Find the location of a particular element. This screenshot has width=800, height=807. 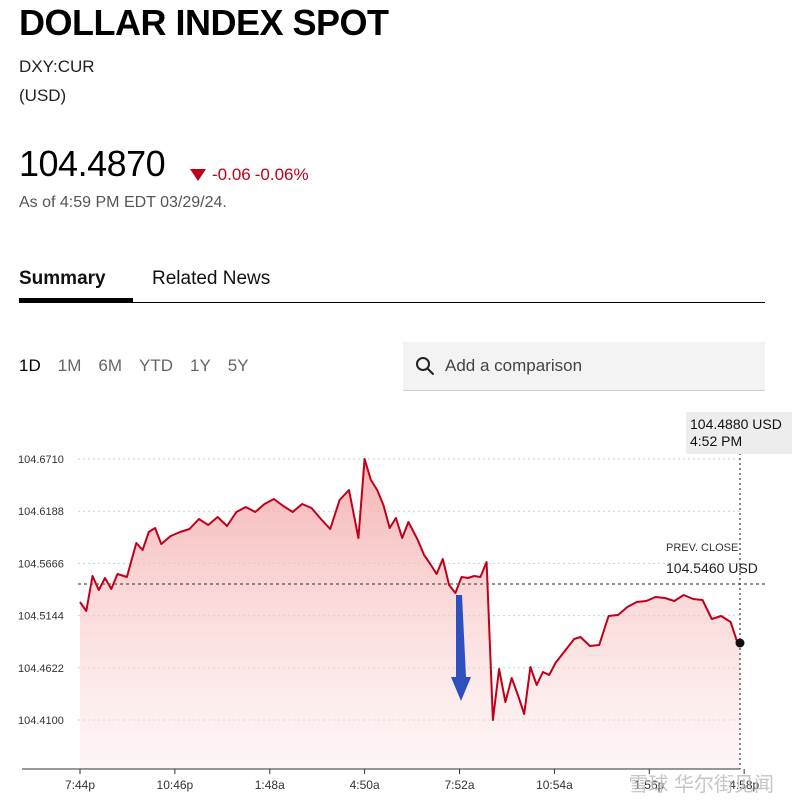

y-tick-label: 104.5666 is located at coordinates (41, 564).